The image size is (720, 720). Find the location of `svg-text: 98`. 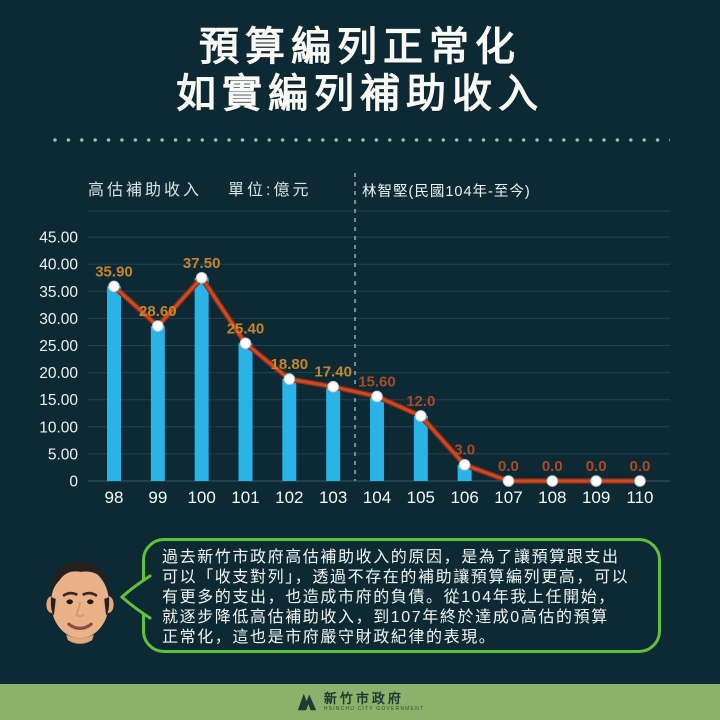

svg-text: 98 is located at coordinates (114, 497).